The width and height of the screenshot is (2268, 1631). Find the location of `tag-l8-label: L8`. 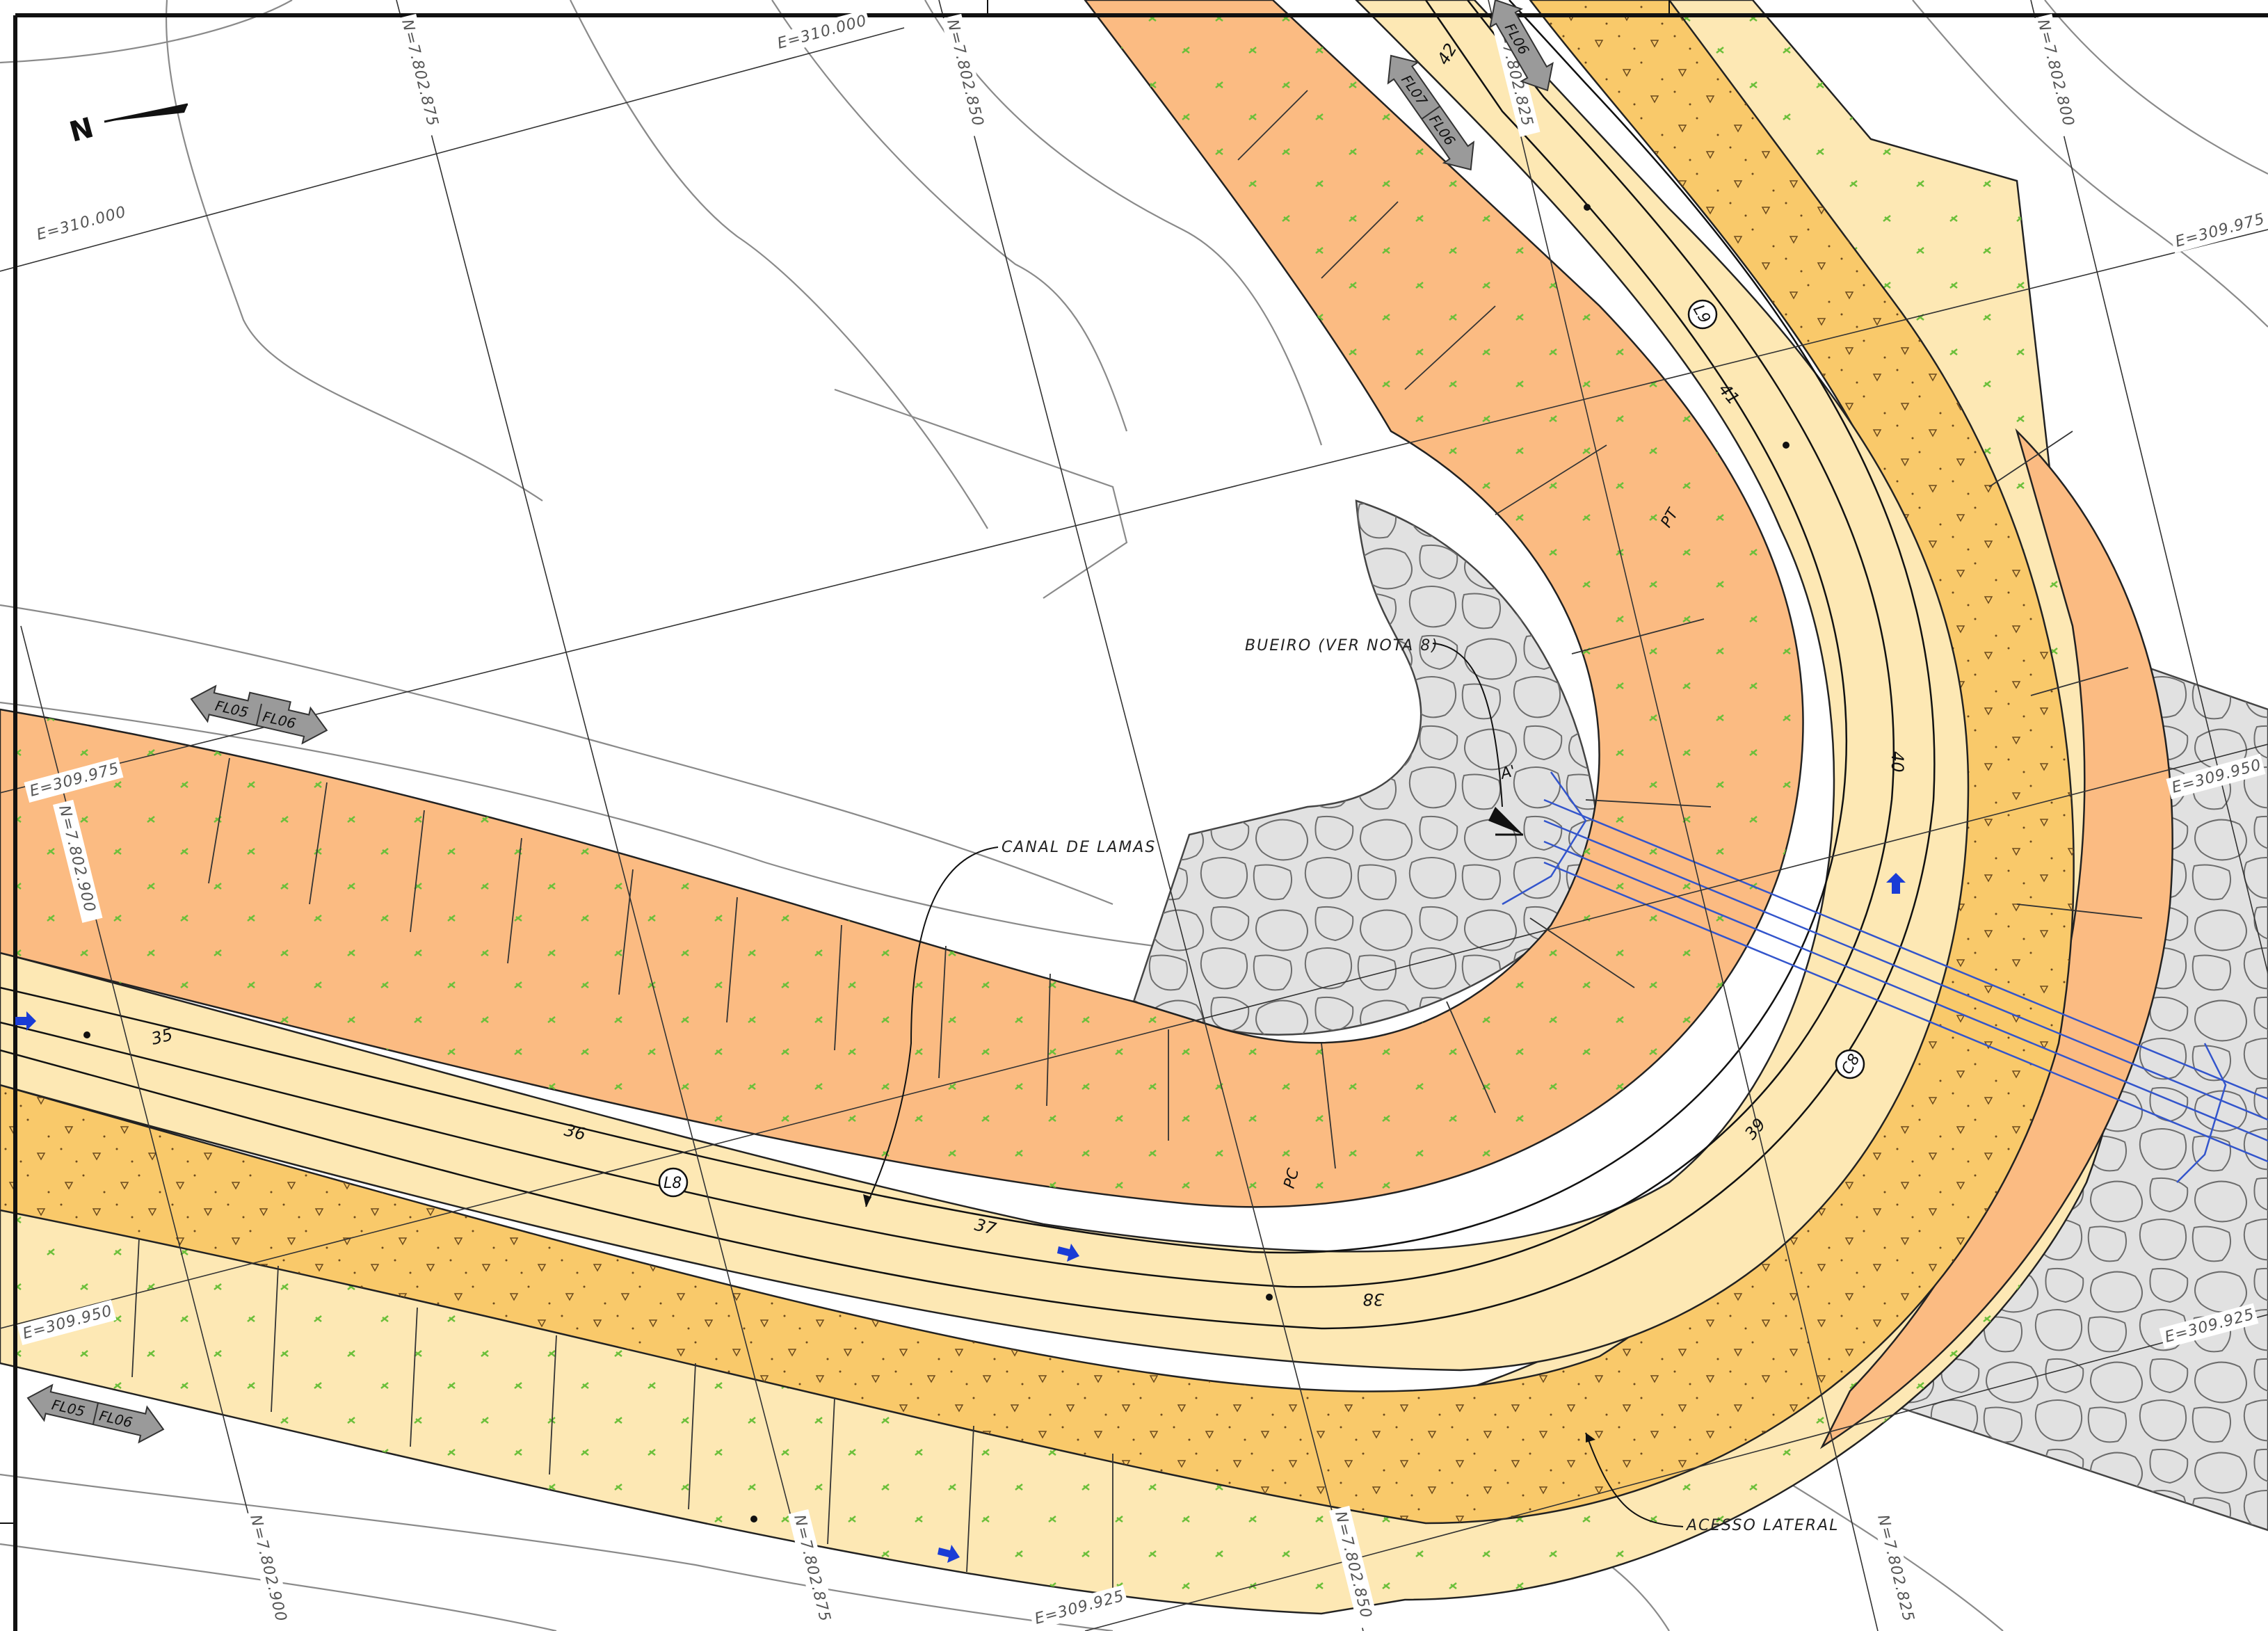

tag-l8-label: L8 is located at coordinates (672, 1183).